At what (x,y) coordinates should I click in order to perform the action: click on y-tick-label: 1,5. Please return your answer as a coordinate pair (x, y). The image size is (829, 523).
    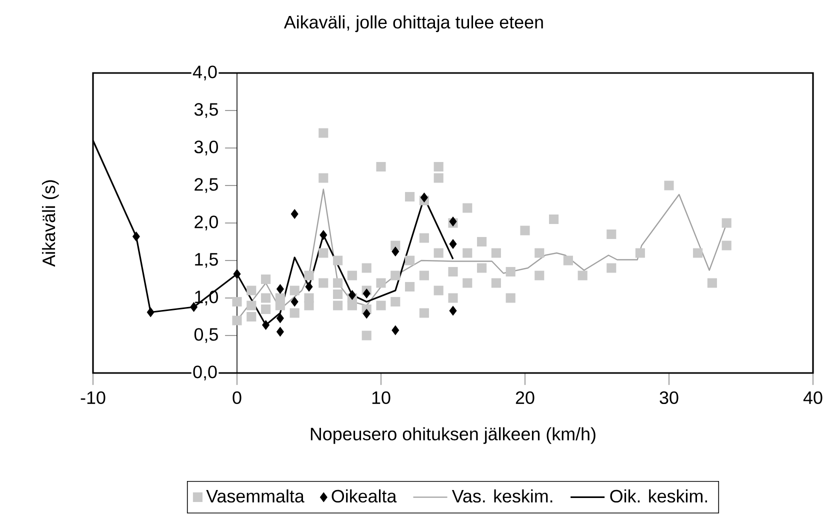
    Looking at the image, I should click on (206, 260).